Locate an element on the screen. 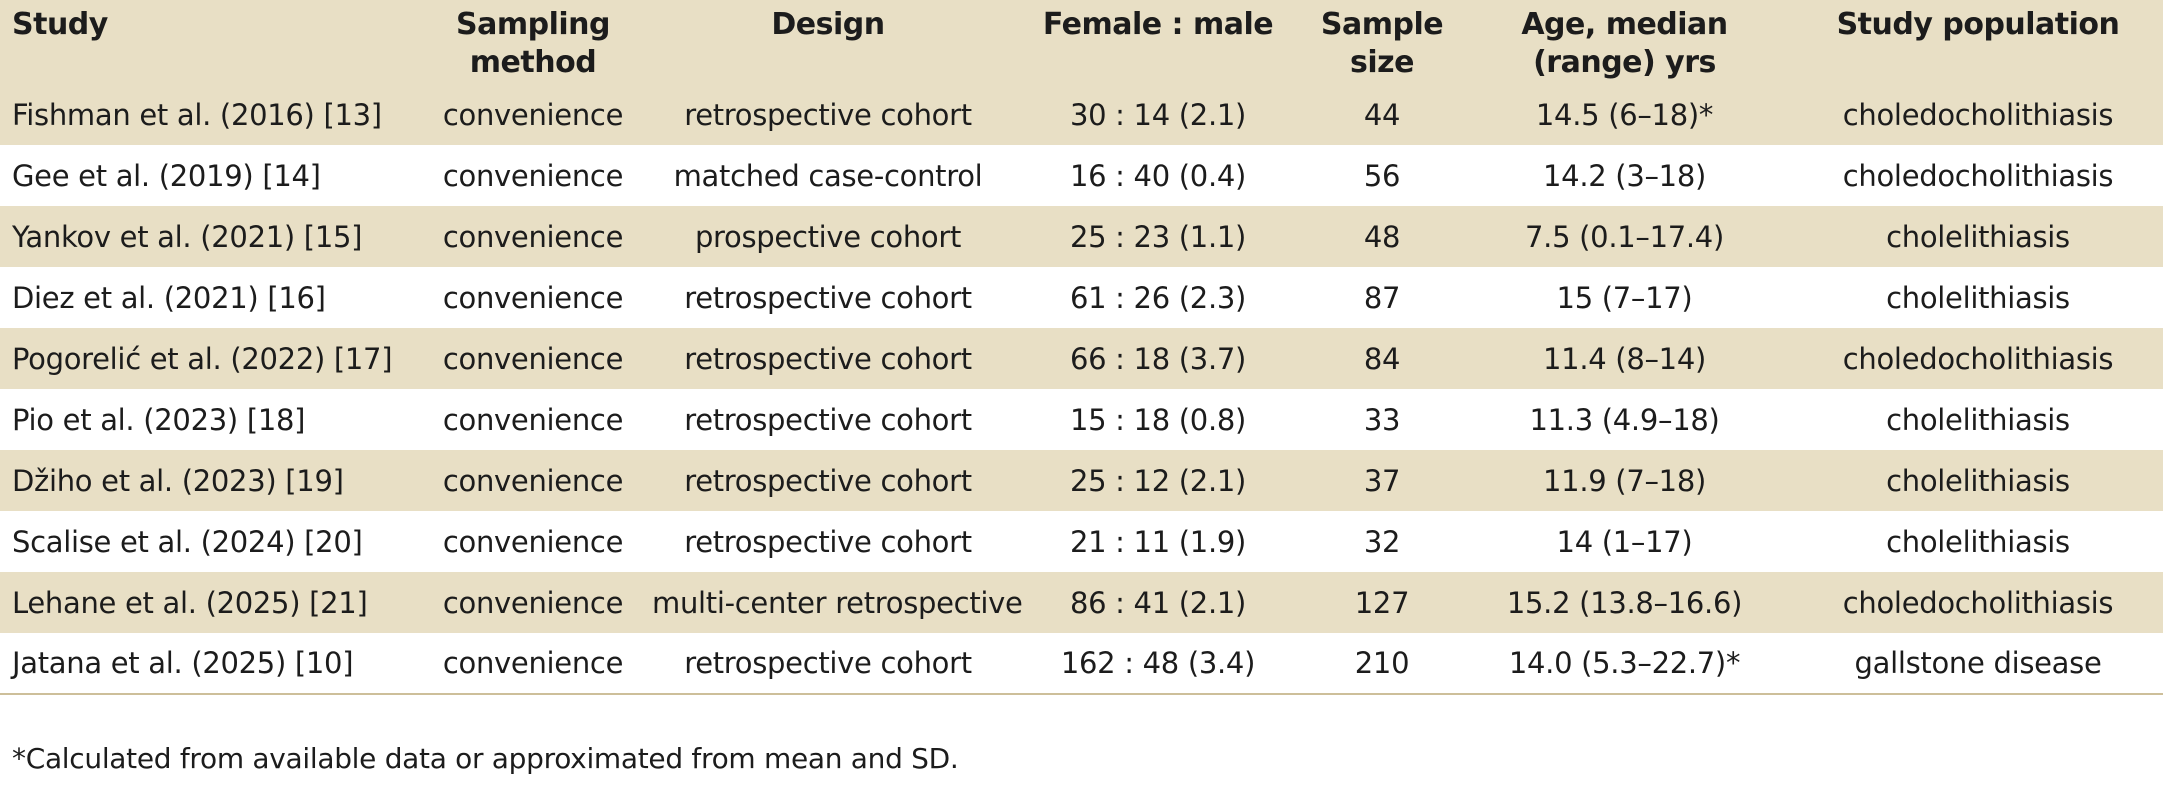 Image resolution: width=2163 pixels, height=800 pixels. cell-design: multi-center retrospective is located at coordinates (837, 602).